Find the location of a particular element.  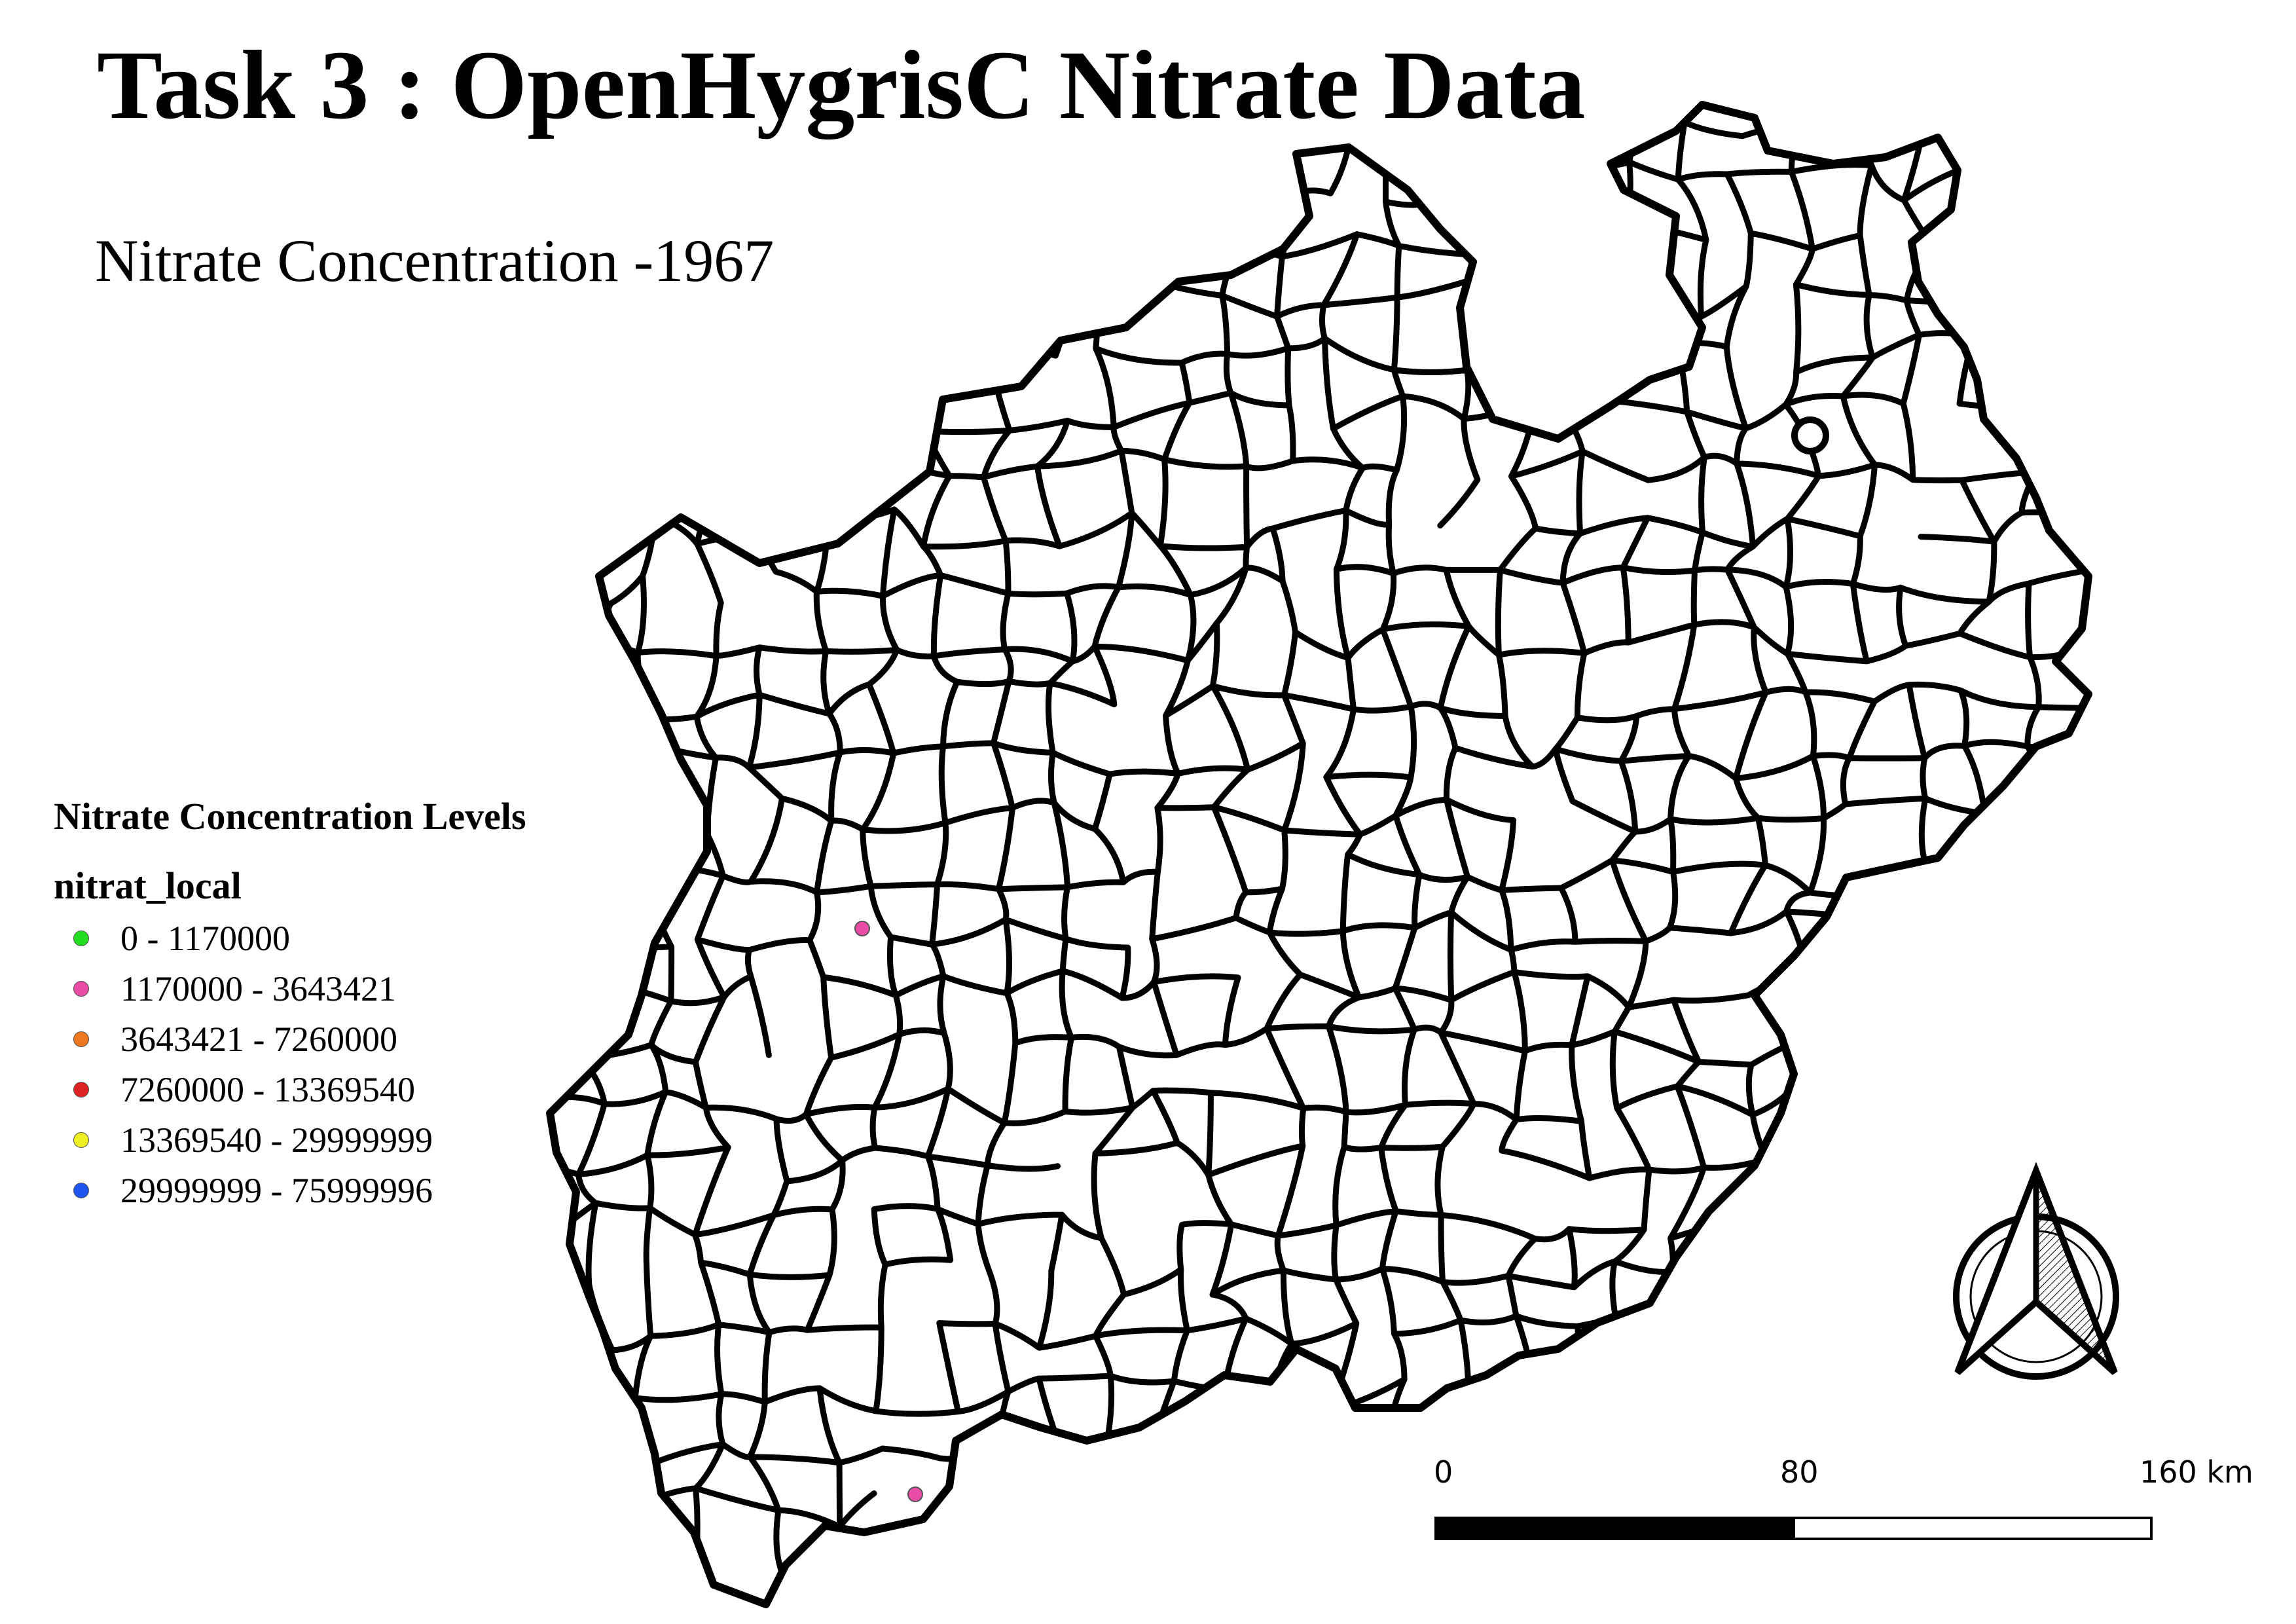

legend-swatch-red is located at coordinates (81, 1089).